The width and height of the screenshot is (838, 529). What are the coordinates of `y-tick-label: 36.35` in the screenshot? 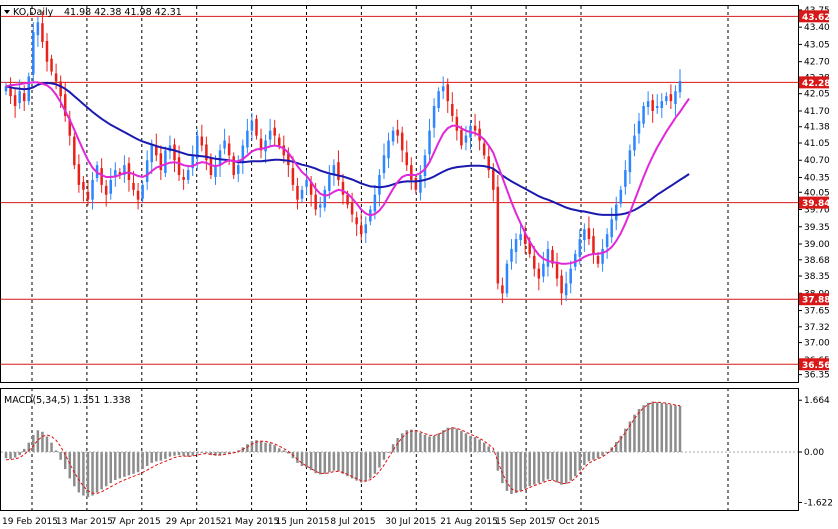 It's located at (817, 376).